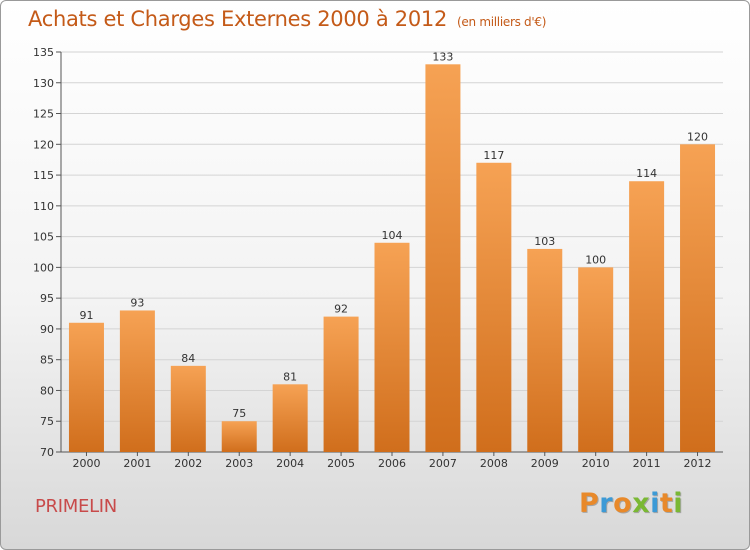  What do you see at coordinates (137, 302) in the screenshot?
I see `data-label: 93` at bounding box center [137, 302].